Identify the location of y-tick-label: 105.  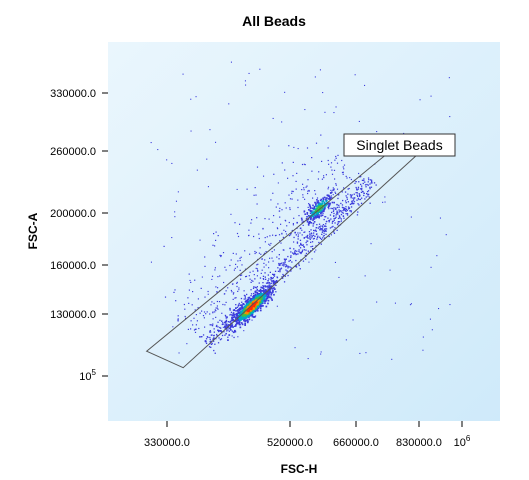
(87, 375).